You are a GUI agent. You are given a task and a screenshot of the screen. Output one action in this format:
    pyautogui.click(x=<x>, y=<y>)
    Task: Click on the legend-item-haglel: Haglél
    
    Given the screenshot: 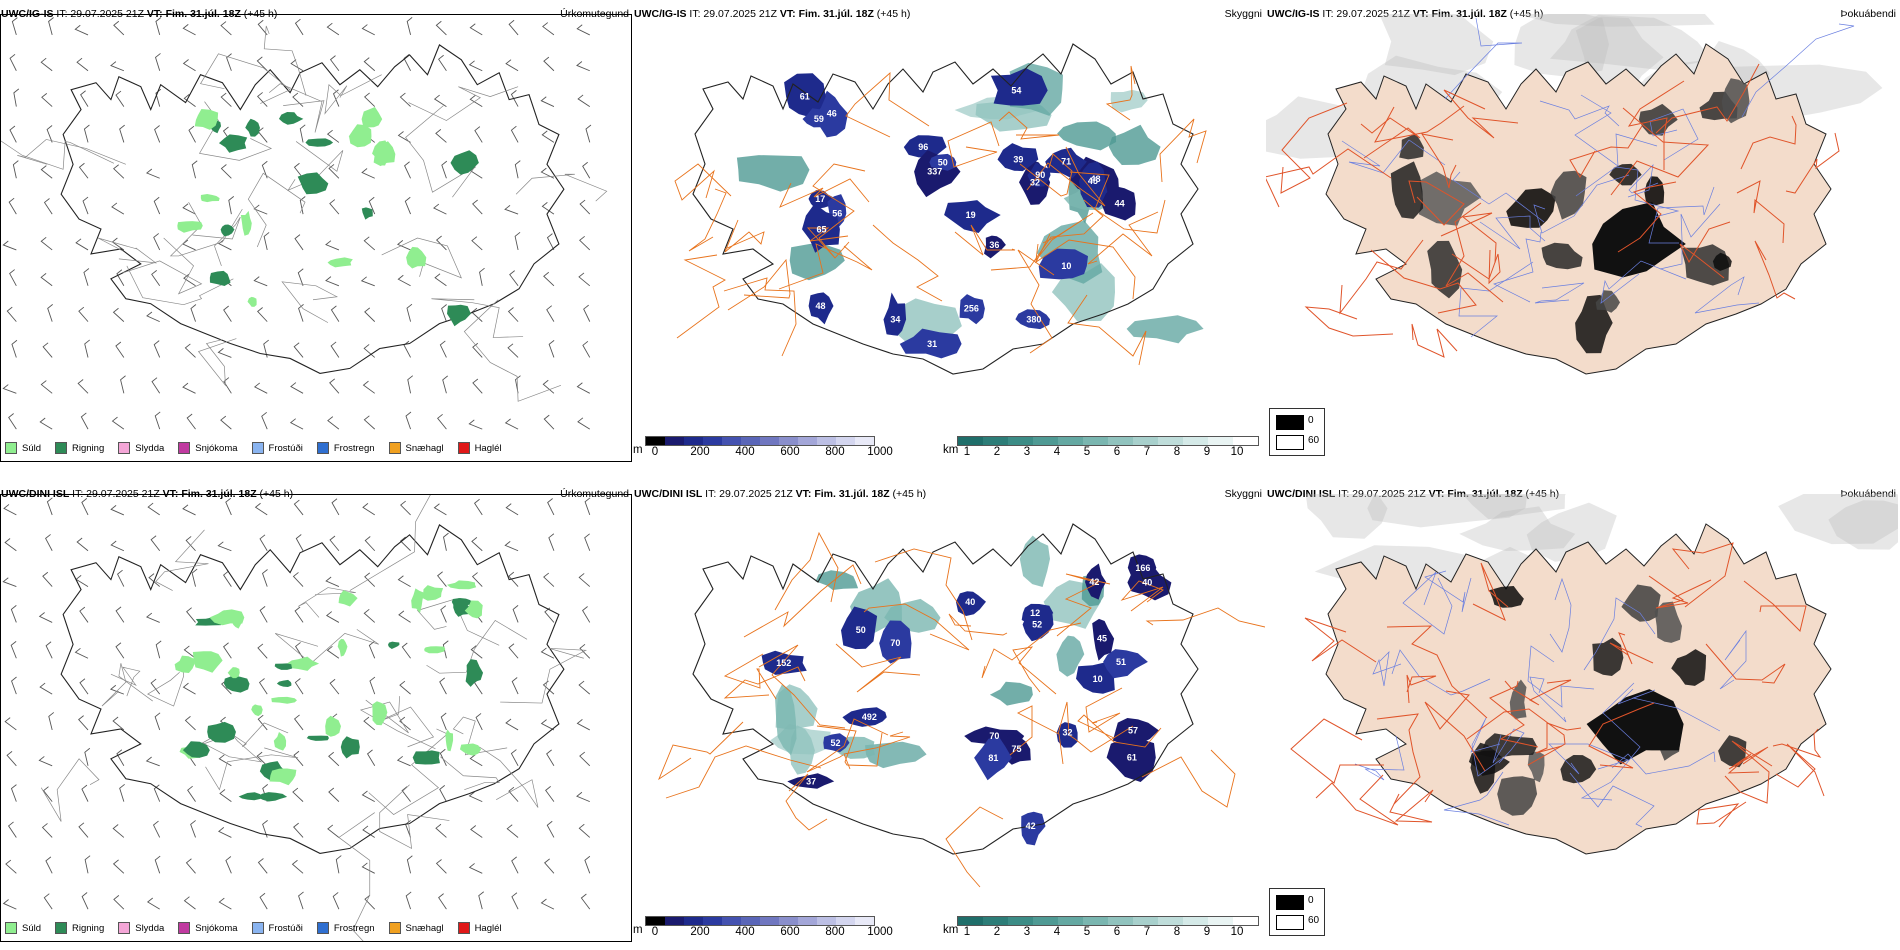 What is the action you would take?
    pyautogui.click(x=479, y=928)
    